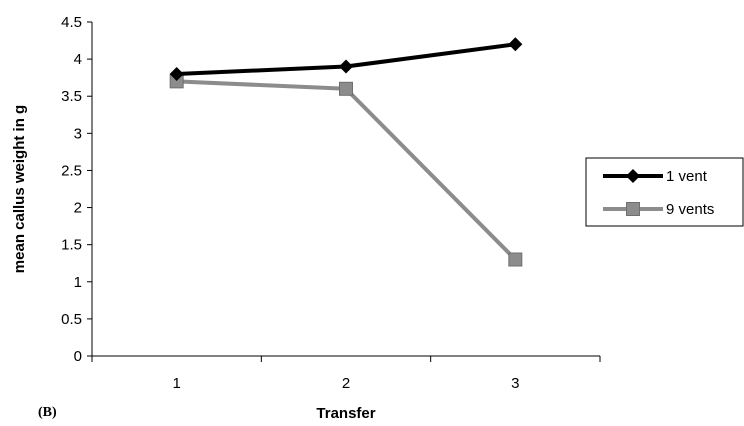  I want to click on x-axis-title: Transfer, so click(345, 413).